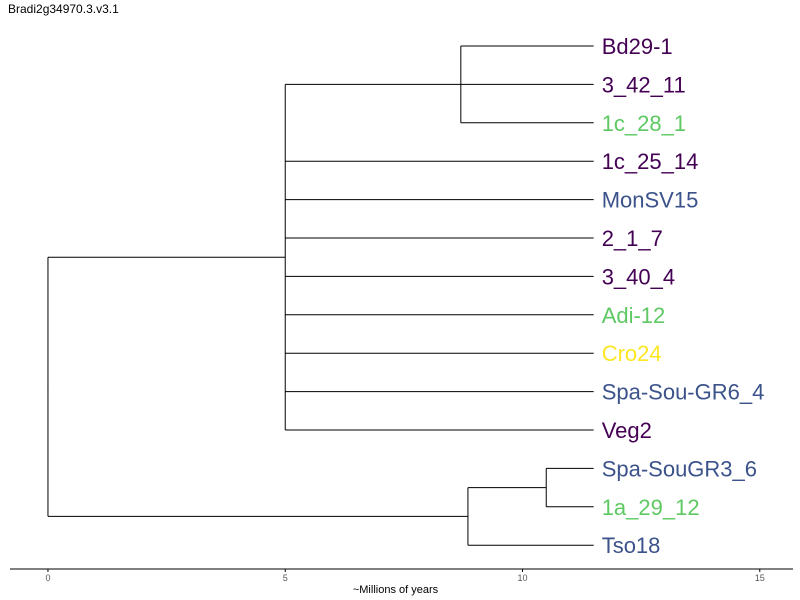  I want to click on leaf-label: 3_40_4, so click(638, 276).